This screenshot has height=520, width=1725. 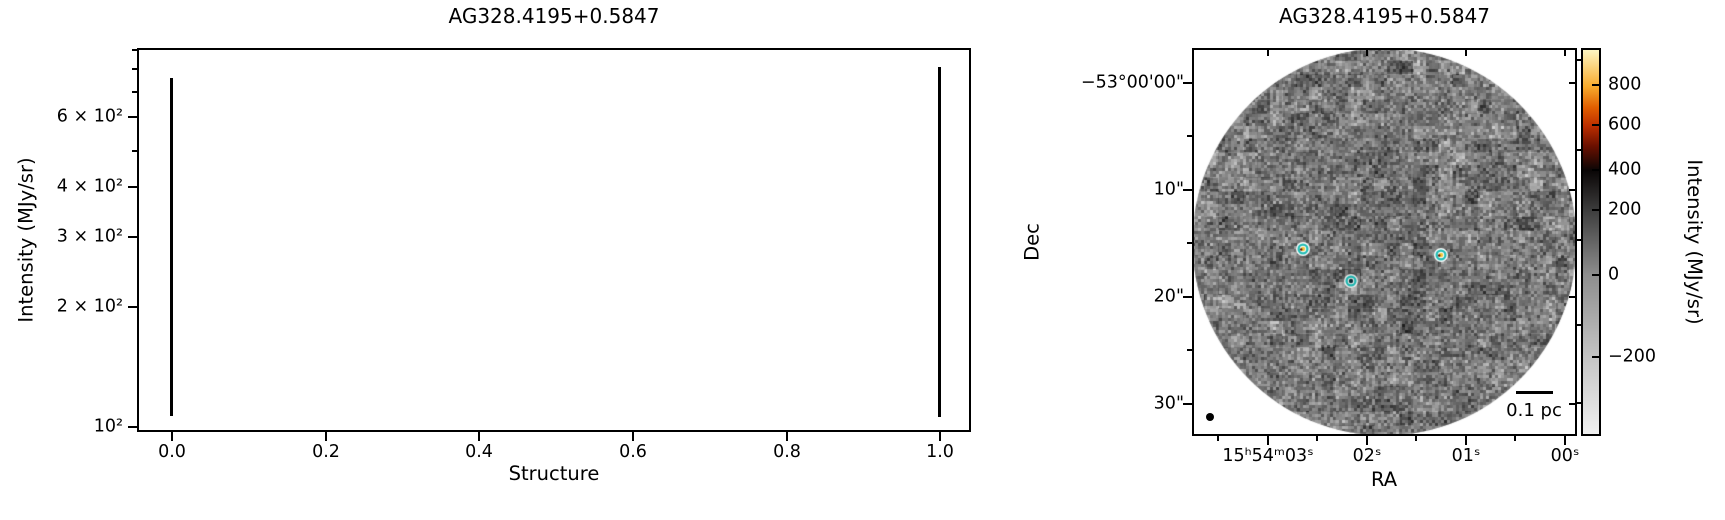 I want to click on left-x-axis-label: Structure, so click(x=554, y=473).